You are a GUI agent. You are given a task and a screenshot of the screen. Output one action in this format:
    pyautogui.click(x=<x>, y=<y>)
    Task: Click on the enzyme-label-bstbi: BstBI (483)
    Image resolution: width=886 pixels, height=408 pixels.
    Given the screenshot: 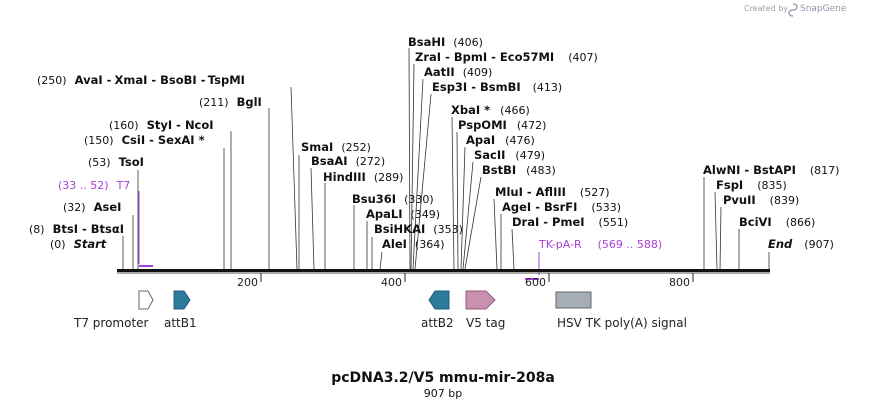 What is the action you would take?
    pyautogui.click(x=519, y=170)
    